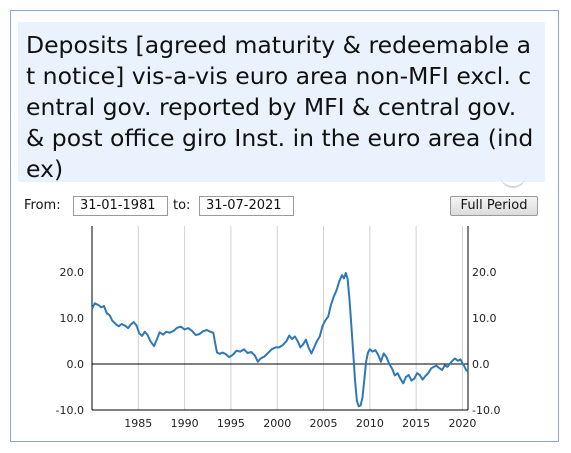  Describe the element at coordinates (70, 341) in the screenshot. I see `y-axis-left: -10.0 0.0 10.0 20.0` at that location.